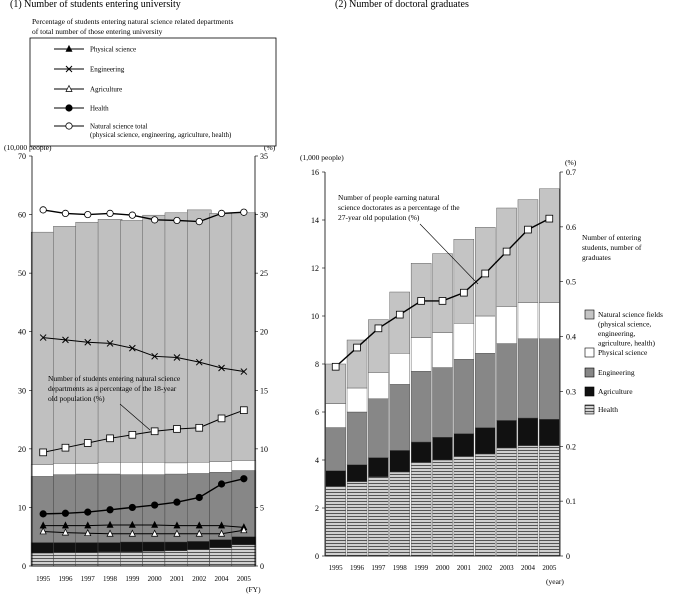 The height and width of the screenshot is (594, 678). Describe the element at coordinates (222, 525) in the screenshot. I see `chart1-point-physical-science-2004` at that location.